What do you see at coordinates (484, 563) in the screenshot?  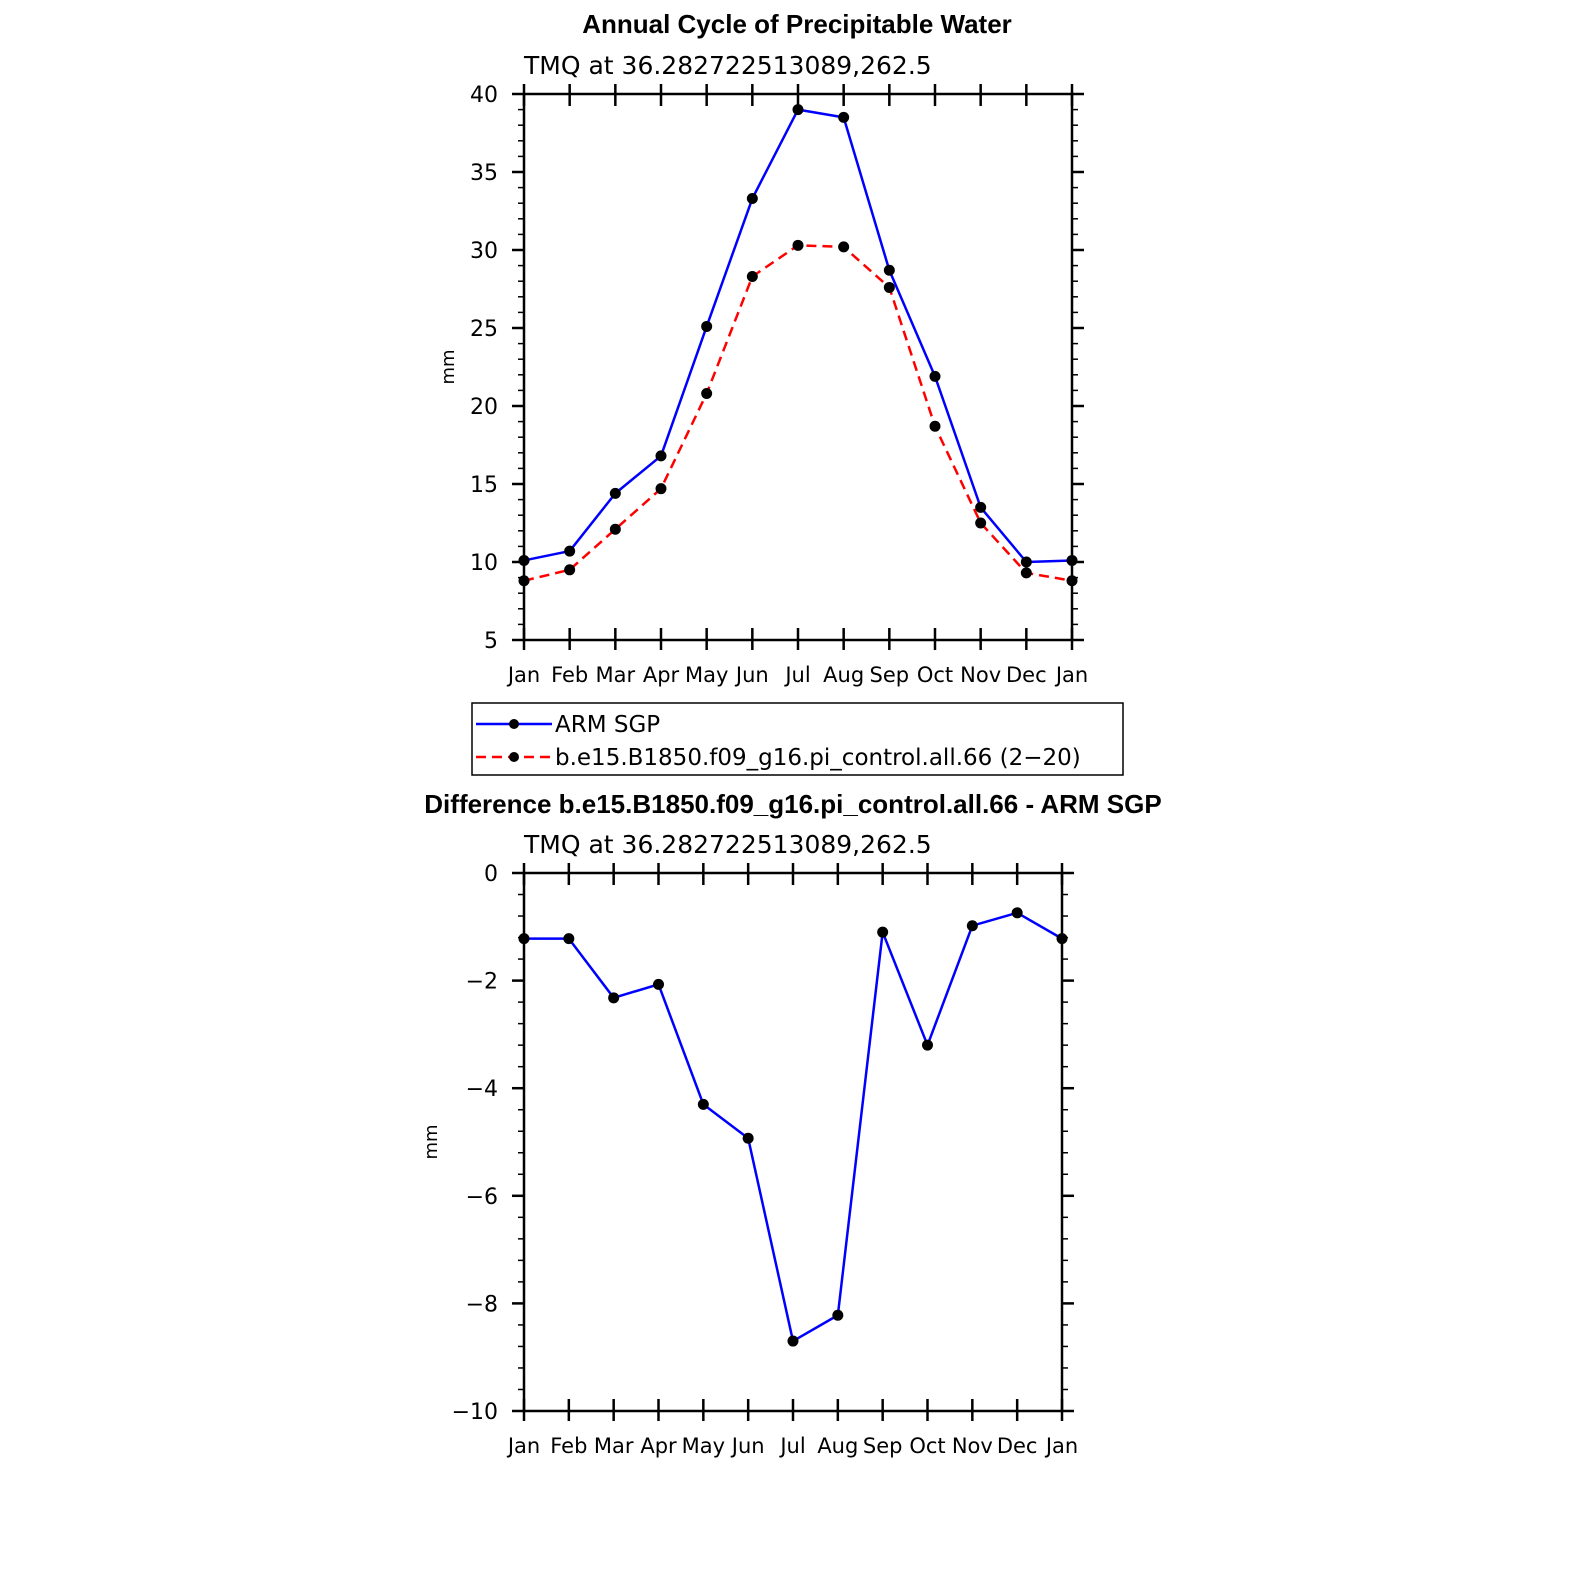 I see `y-tick-label: 10` at bounding box center [484, 563].